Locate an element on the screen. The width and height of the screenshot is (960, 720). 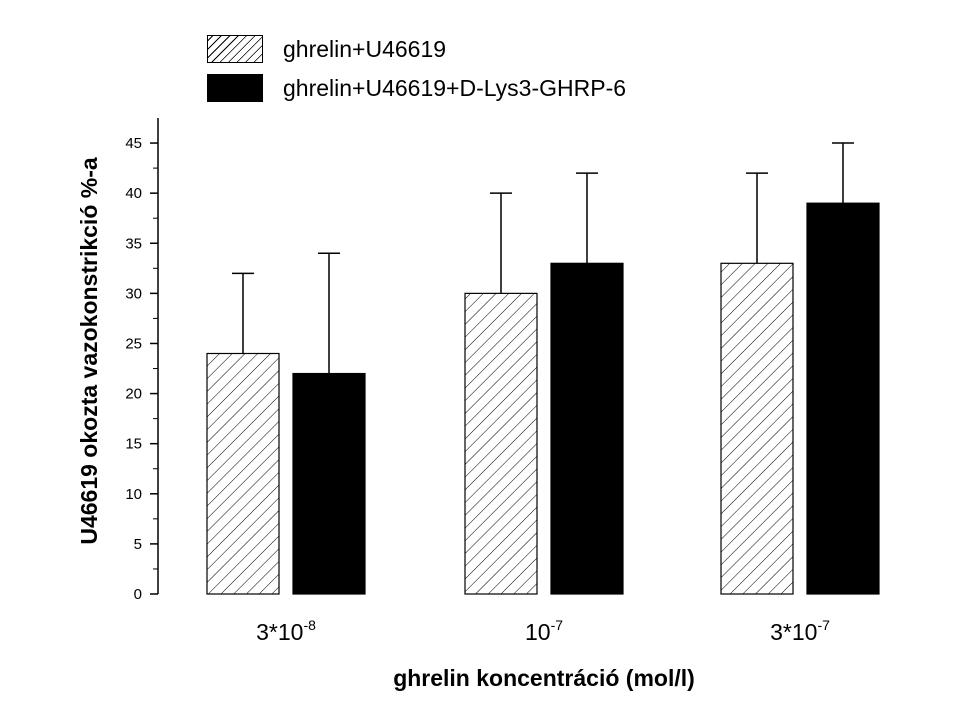
x-category-exponent: -8 is located at coordinates (309, 625).